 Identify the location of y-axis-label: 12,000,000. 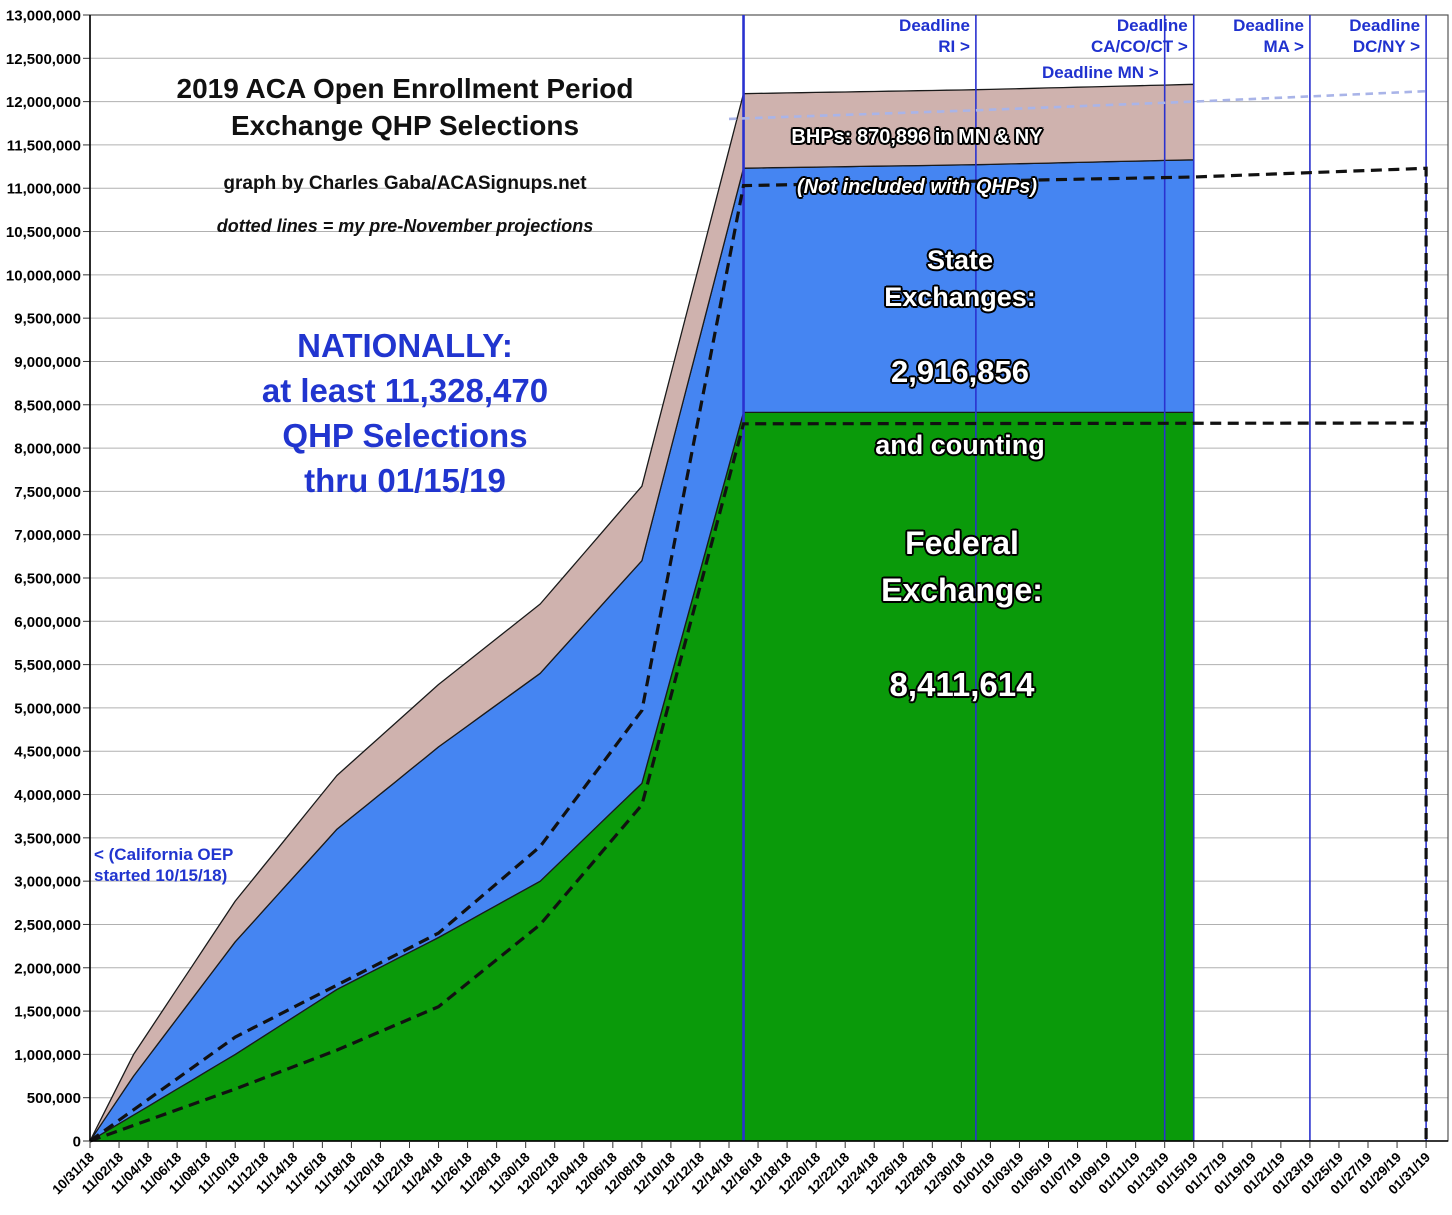
(43, 102).